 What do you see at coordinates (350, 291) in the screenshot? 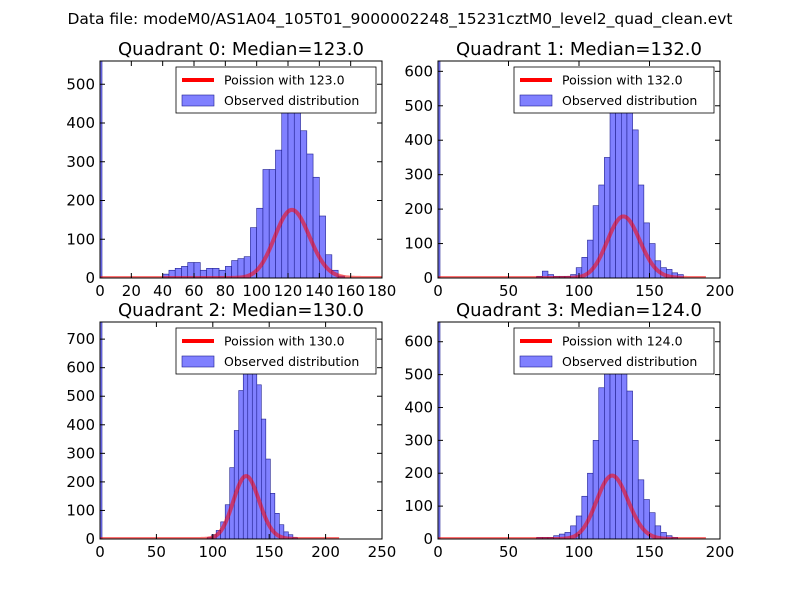
I see `chart-0-xtick-label-8: 160` at bounding box center [350, 291].